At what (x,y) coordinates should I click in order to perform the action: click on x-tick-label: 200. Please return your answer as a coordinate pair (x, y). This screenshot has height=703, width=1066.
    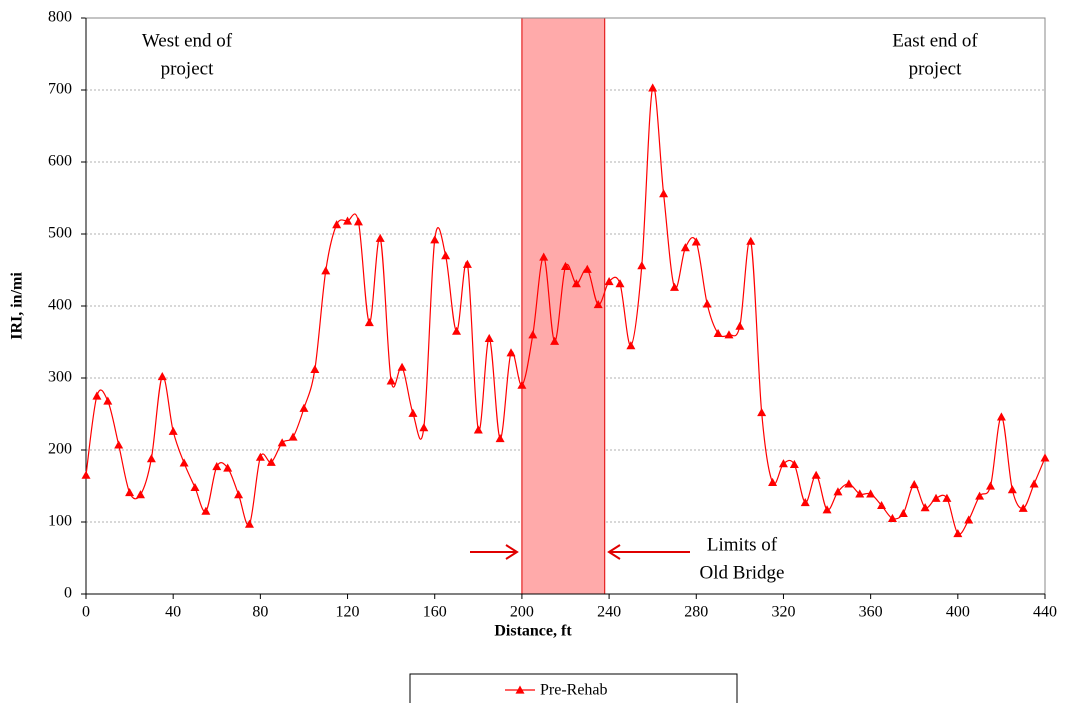
    Looking at the image, I should click on (522, 612).